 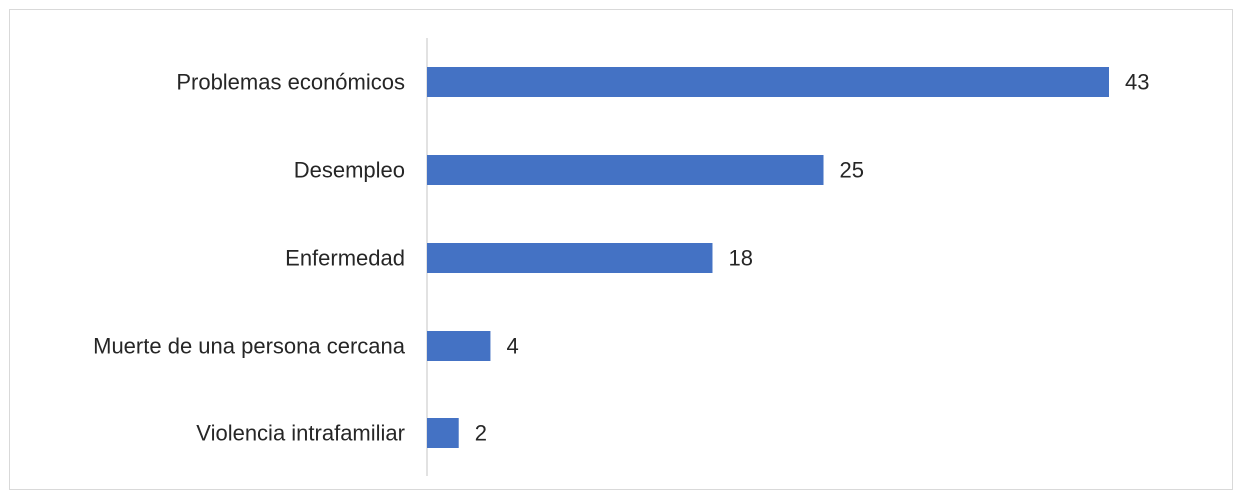 What do you see at coordinates (300, 433) in the screenshot?
I see `category-label: Violencia intrafamiliar` at bounding box center [300, 433].